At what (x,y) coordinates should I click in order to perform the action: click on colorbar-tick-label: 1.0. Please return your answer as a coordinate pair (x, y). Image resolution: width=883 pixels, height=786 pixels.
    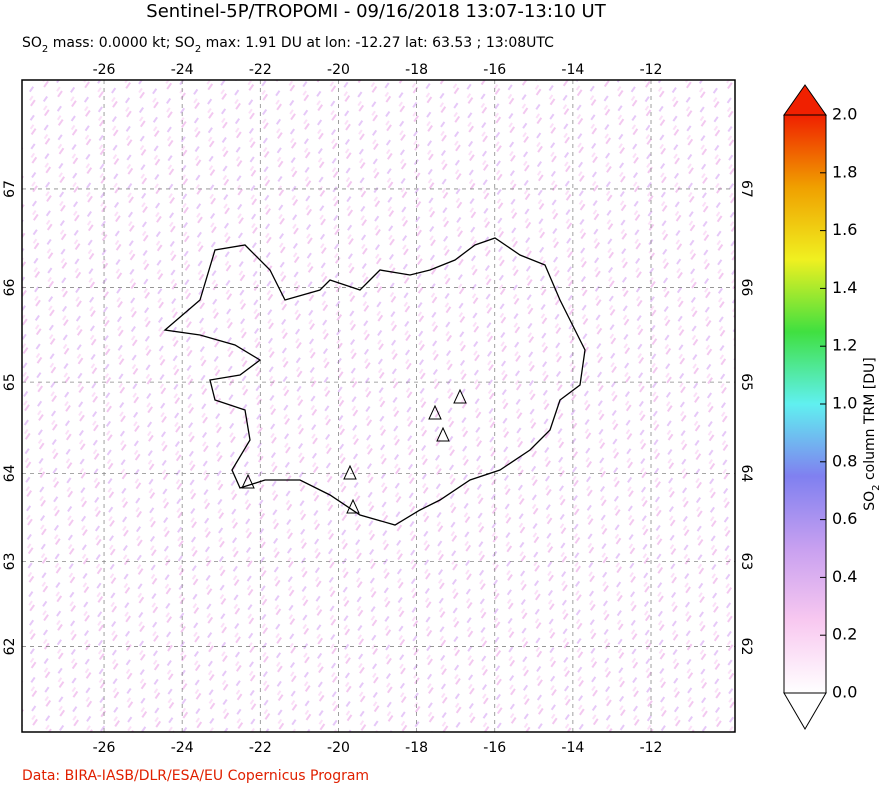
    Looking at the image, I should click on (844, 403).